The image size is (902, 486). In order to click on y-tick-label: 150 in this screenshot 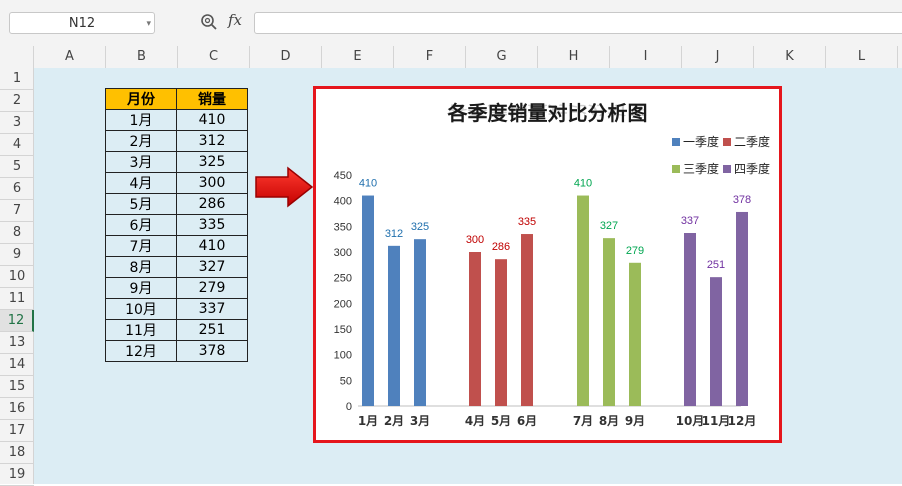, I will do `click(343, 330)`.